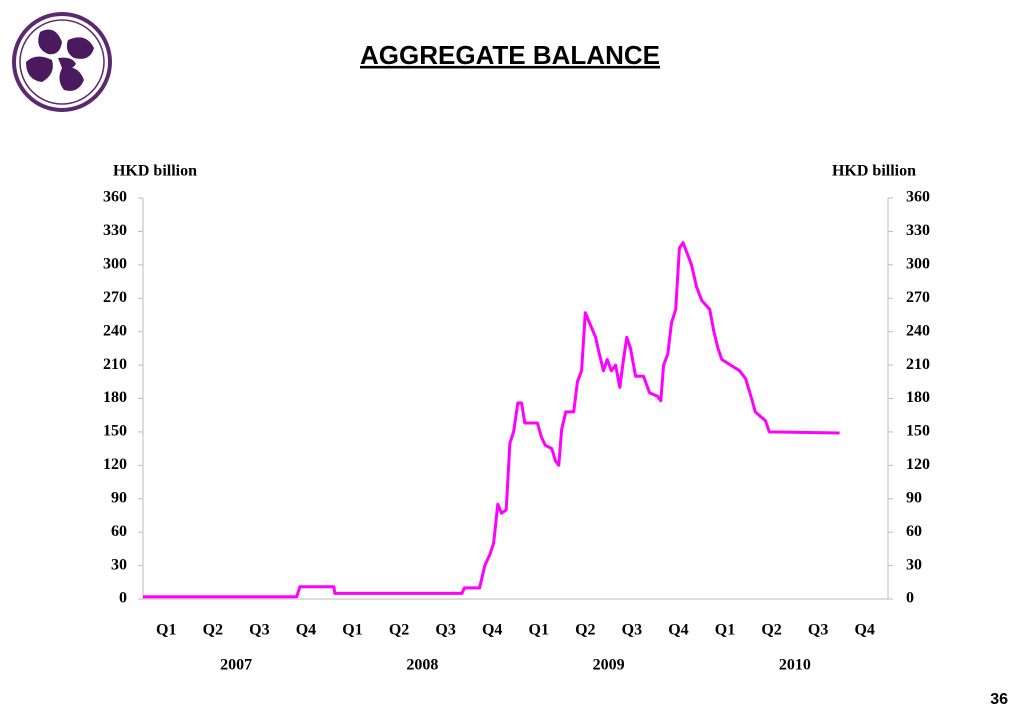  What do you see at coordinates (918, 297) in the screenshot?
I see `y2-tick-label: 270` at bounding box center [918, 297].